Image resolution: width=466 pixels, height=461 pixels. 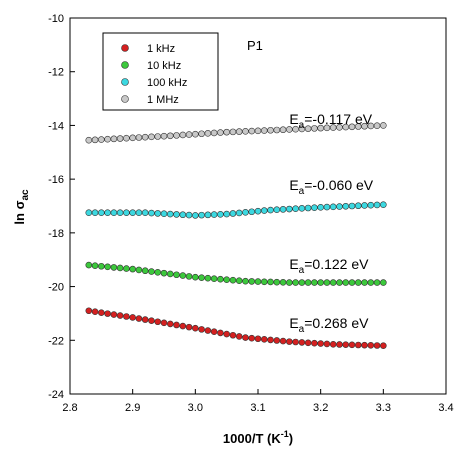 I want to click on activation-energy-label: Ea=0.122 eV, so click(x=329, y=266).